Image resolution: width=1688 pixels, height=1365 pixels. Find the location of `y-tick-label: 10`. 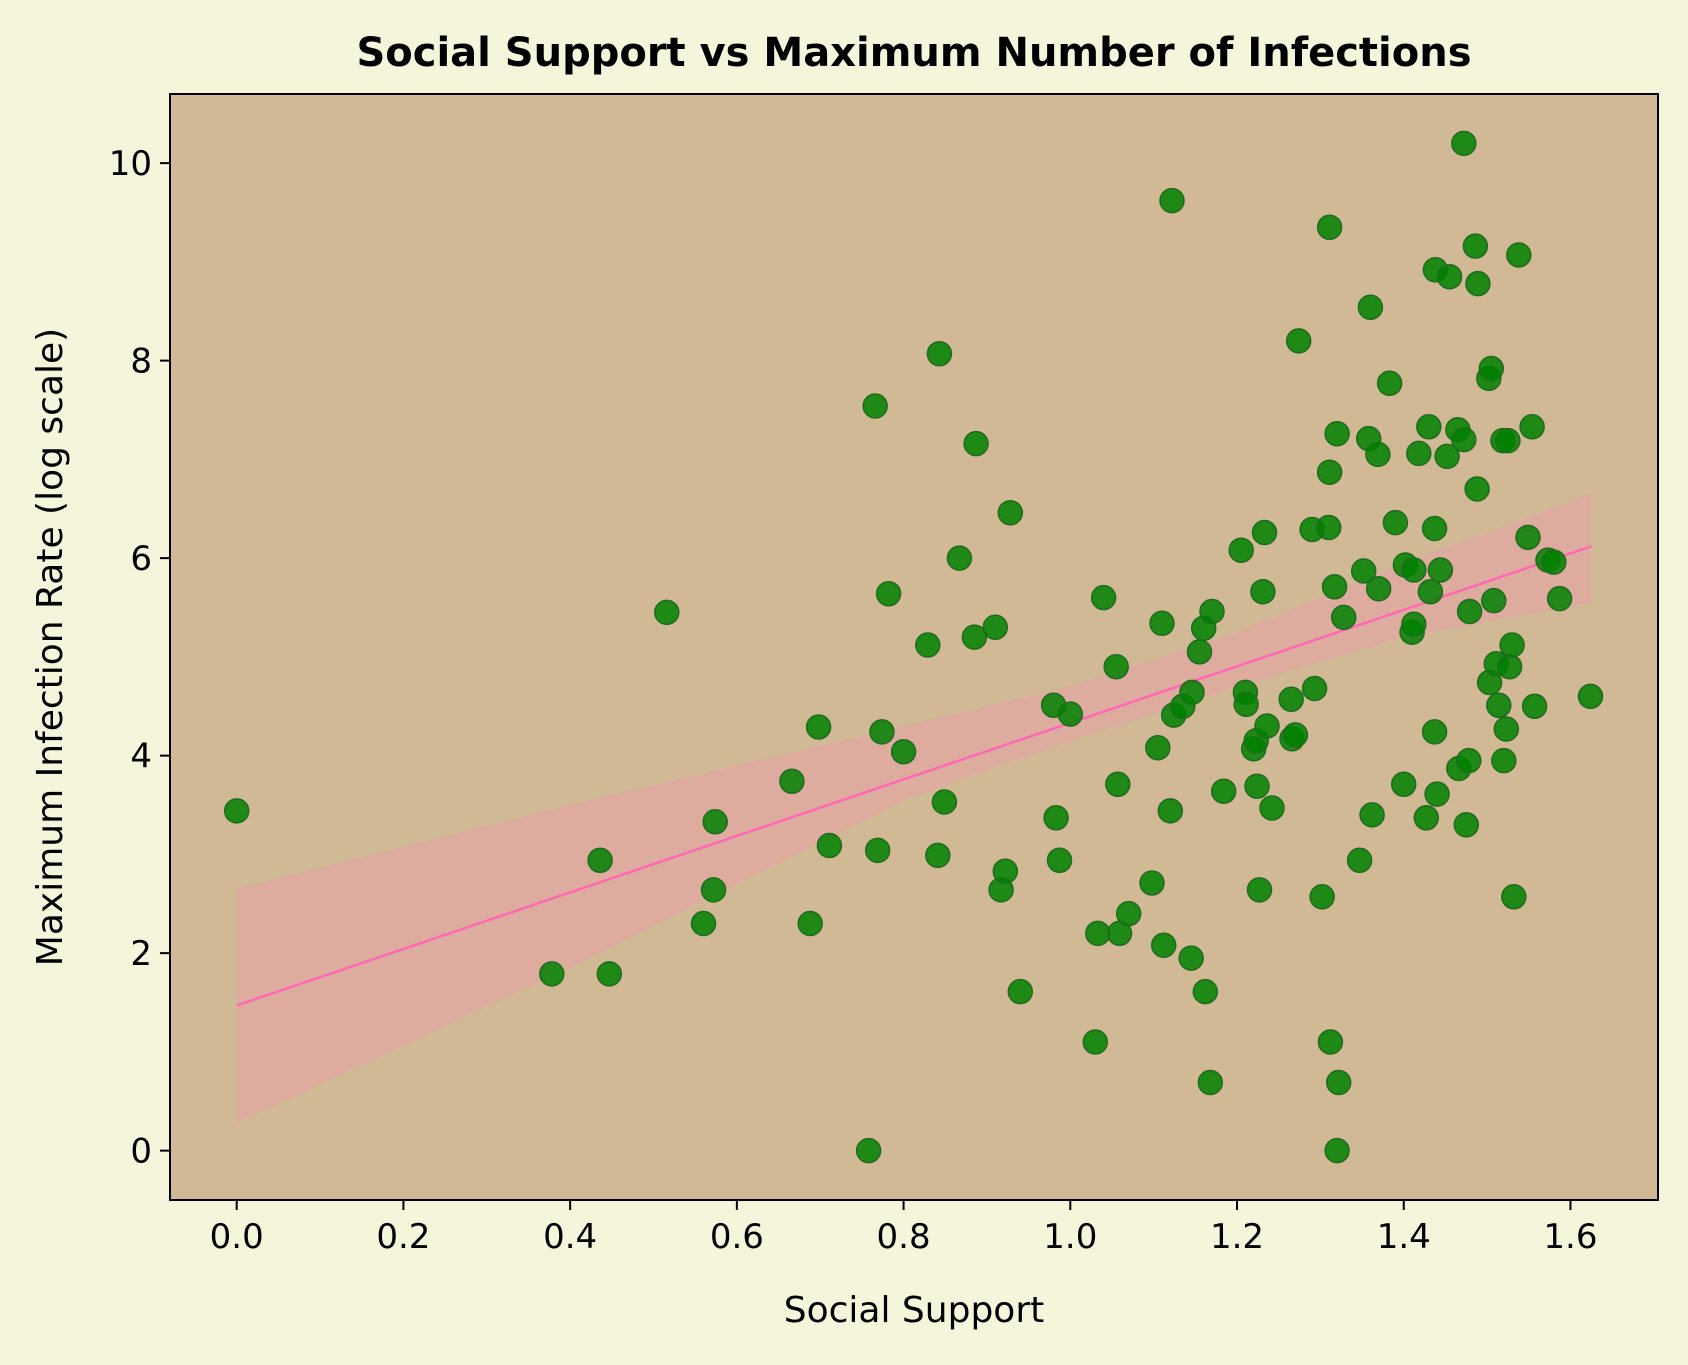

y-tick-label: 10 is located at coordinates (130, 164).